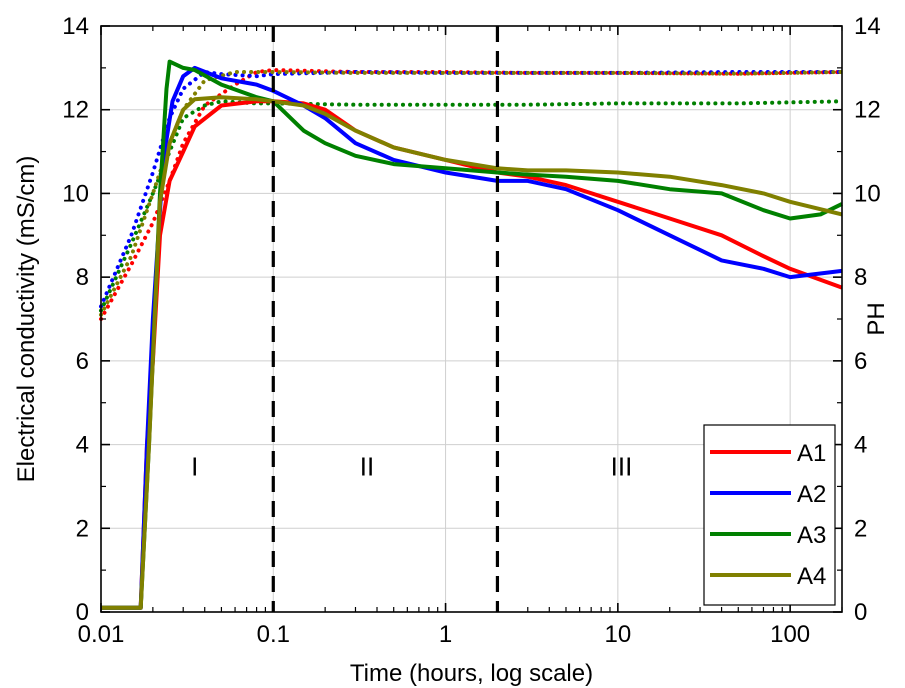  What do you see at coordinates (75, 193) in the screenshot?
I see `y-left-tick-label: 10` at bounding box center [75, 193].